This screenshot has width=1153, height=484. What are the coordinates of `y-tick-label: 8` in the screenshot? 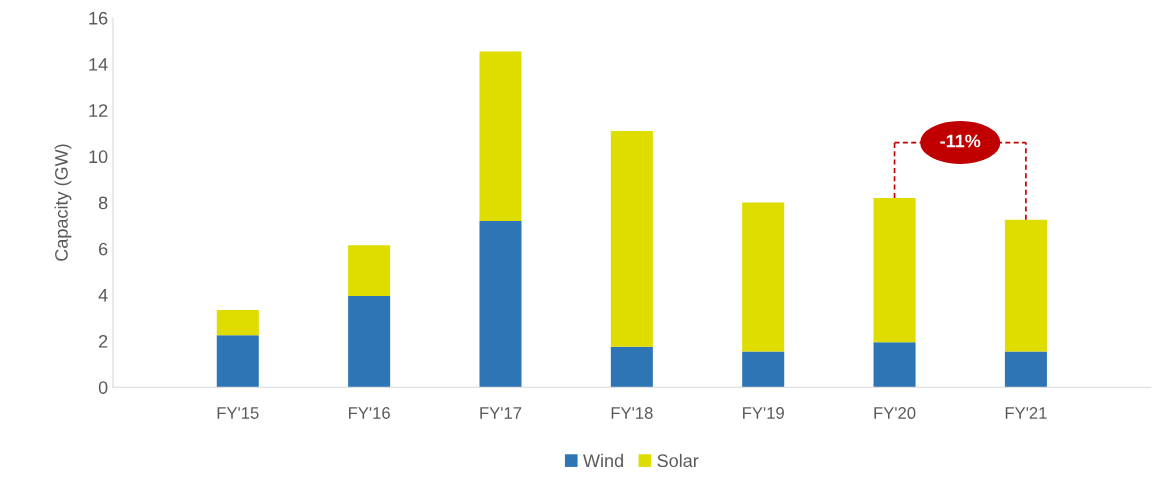 It's located at (103, 203).